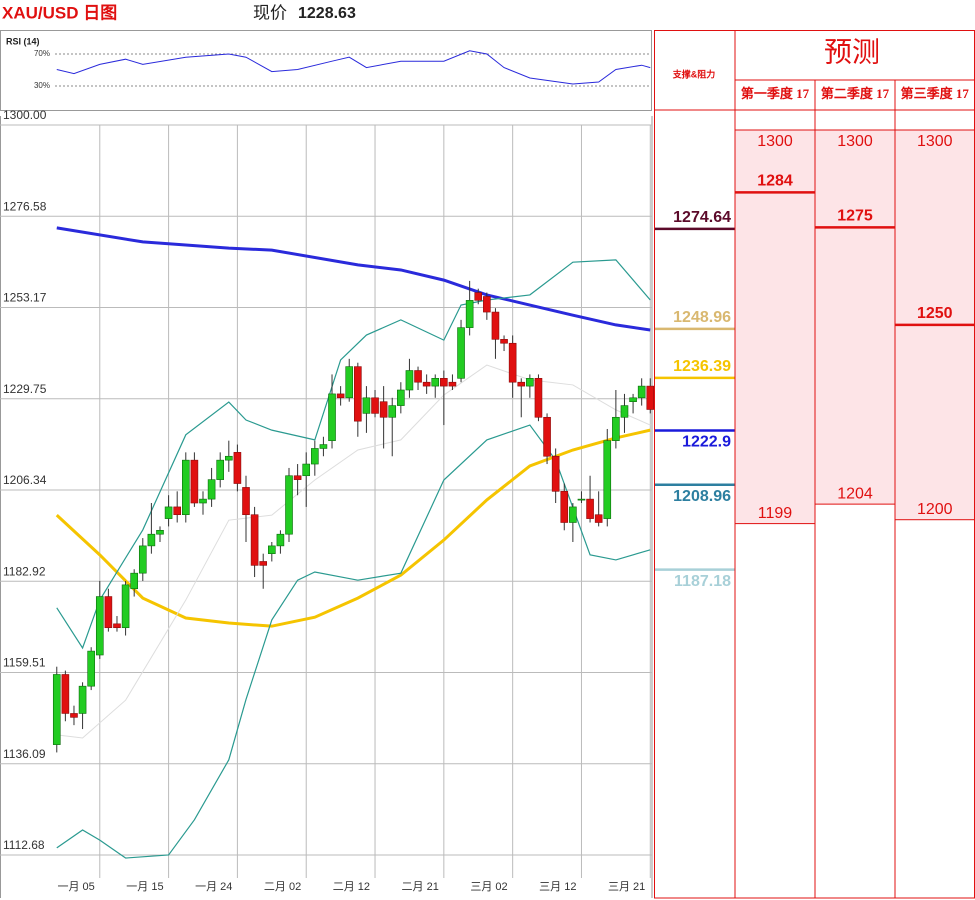  What do you see at coordinates (25, 298) in the screenshot?
I see `y-tick-label: 1253.17` at bounding box center [25, 298].